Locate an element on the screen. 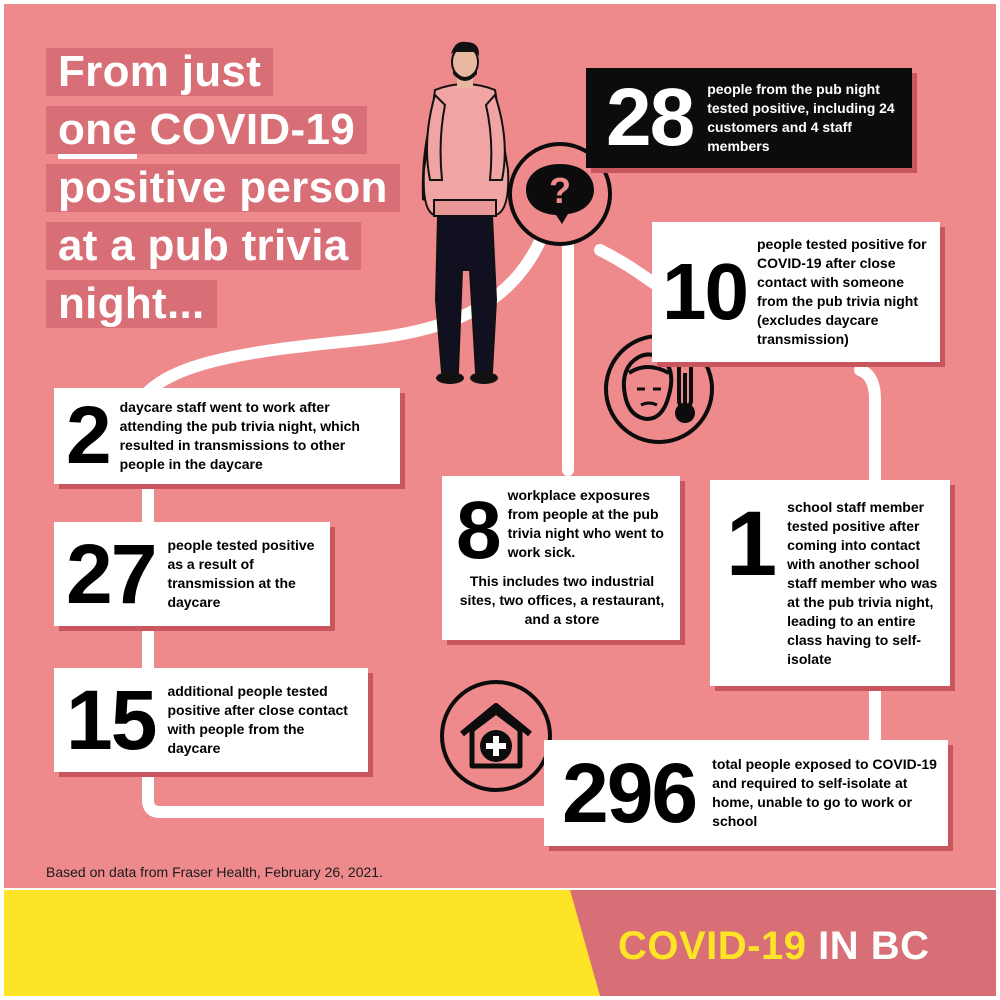 Image resolution: width=1000 pixels, height=1000 pixels. person-illustration is located at coordinates (465, 212).